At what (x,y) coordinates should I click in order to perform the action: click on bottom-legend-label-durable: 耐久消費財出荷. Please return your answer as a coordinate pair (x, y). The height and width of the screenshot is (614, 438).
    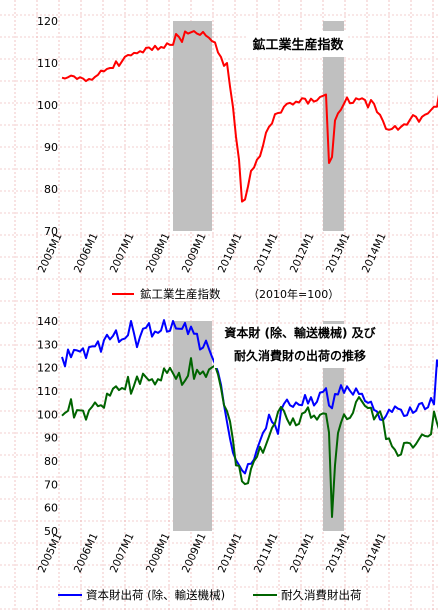
    Looking at the image, I should click on (321, 595).